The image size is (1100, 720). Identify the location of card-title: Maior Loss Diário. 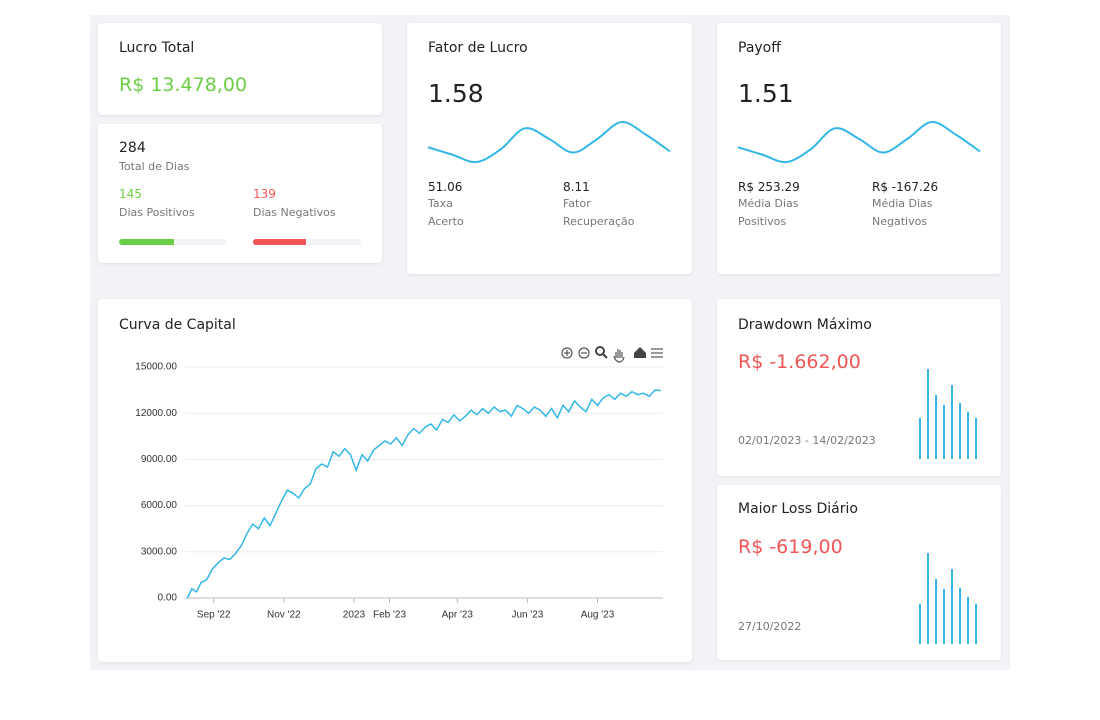
(798, 509).